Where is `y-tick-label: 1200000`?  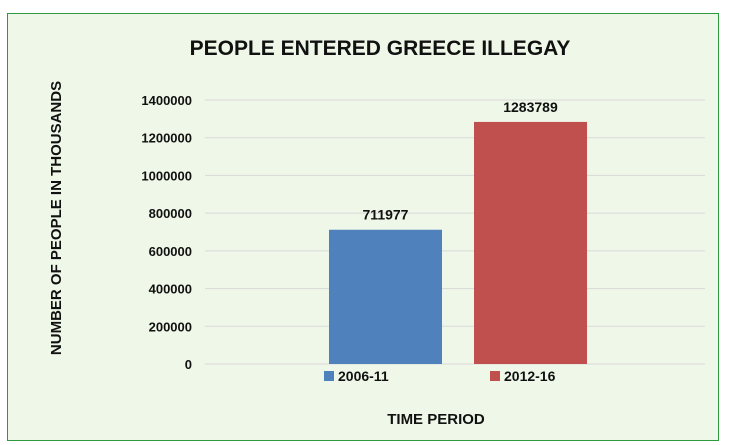
y-tick-label: 1200000 is located at coordinates (166, 138).